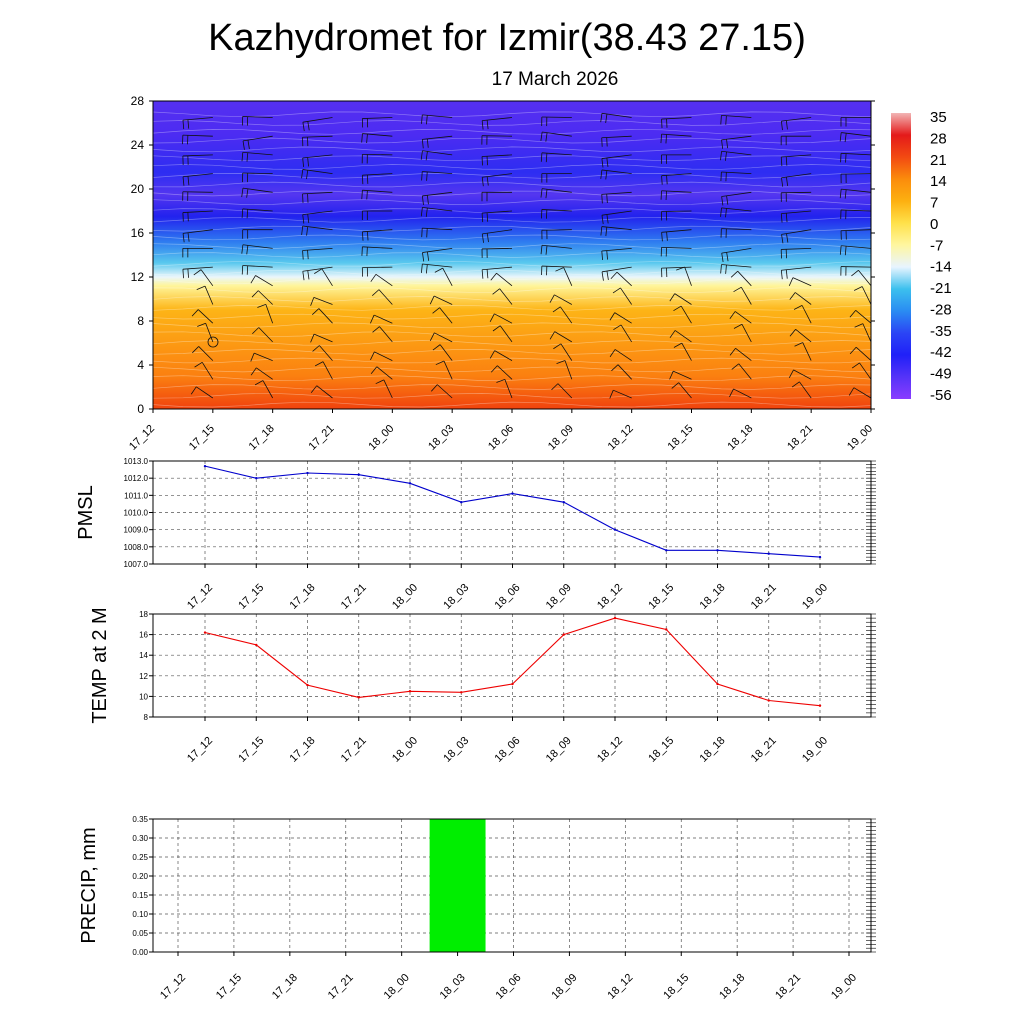 The height and width of the screenshot is (1029, 1024). What do you see at coordinates (800, 438) in the screenshot?
I see `heatmap-x-tick-label: 18_21` at bounding box center [800, 438].